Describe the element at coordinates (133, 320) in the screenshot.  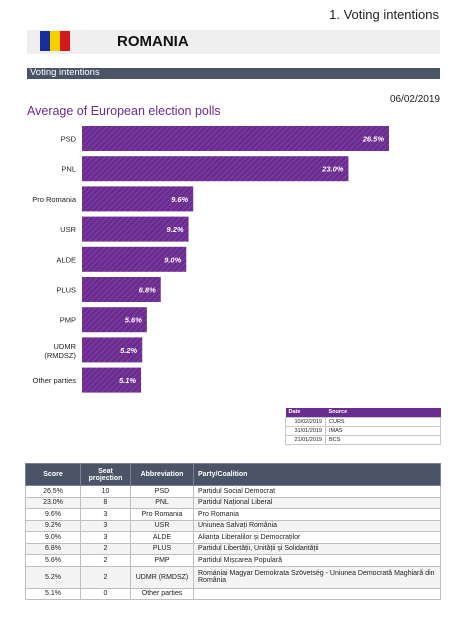
I see `value-label: 5.6%` at that location.